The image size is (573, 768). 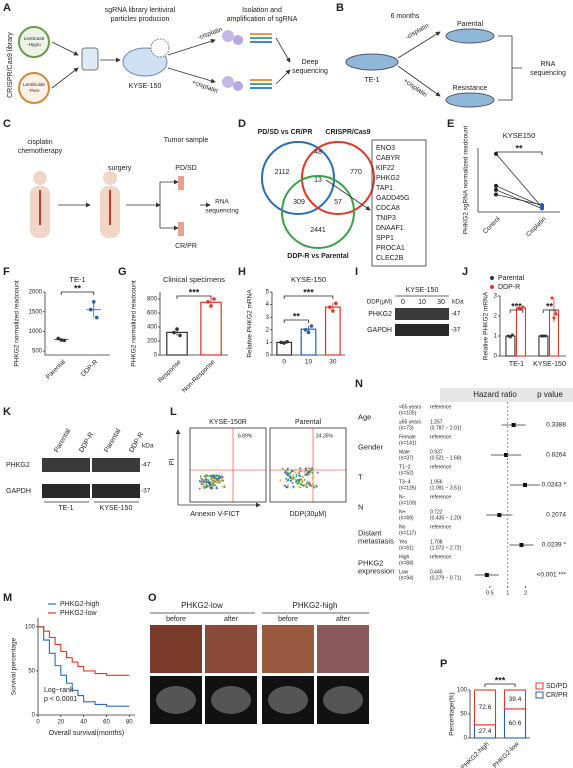 I want to click on x-tick-label: 0, so click(x=284, y=362).